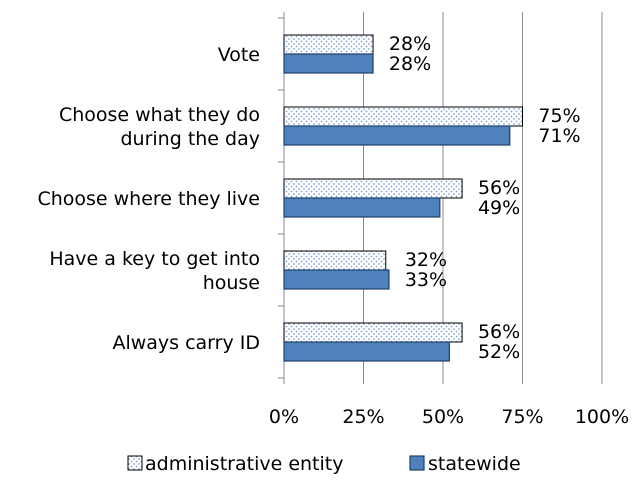  Describe the element at coordinates (231, 283) in the screenshot. I see `category-label: house` at that location.